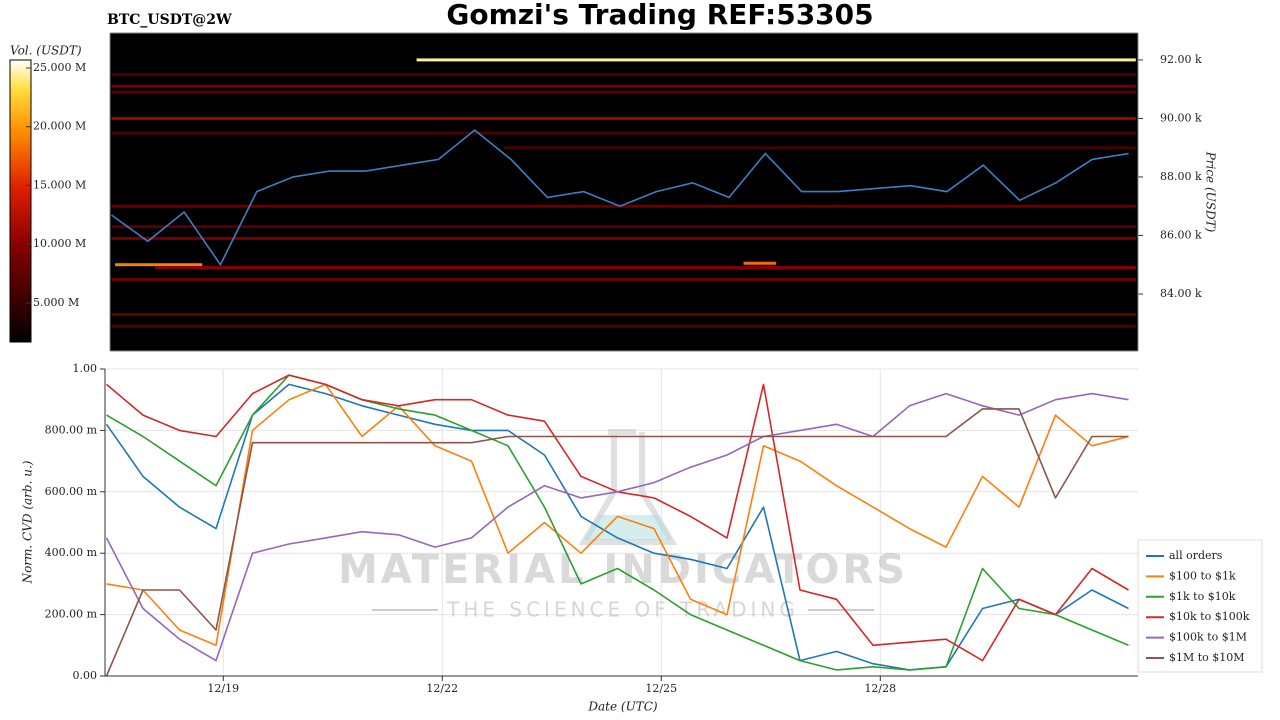 This screenshot has height=720, width=1280. Describe the element at coordinates (28, 522) in the screenshot. I see `y-axis-label: Norm. CVD (arb. u.)` at that location.